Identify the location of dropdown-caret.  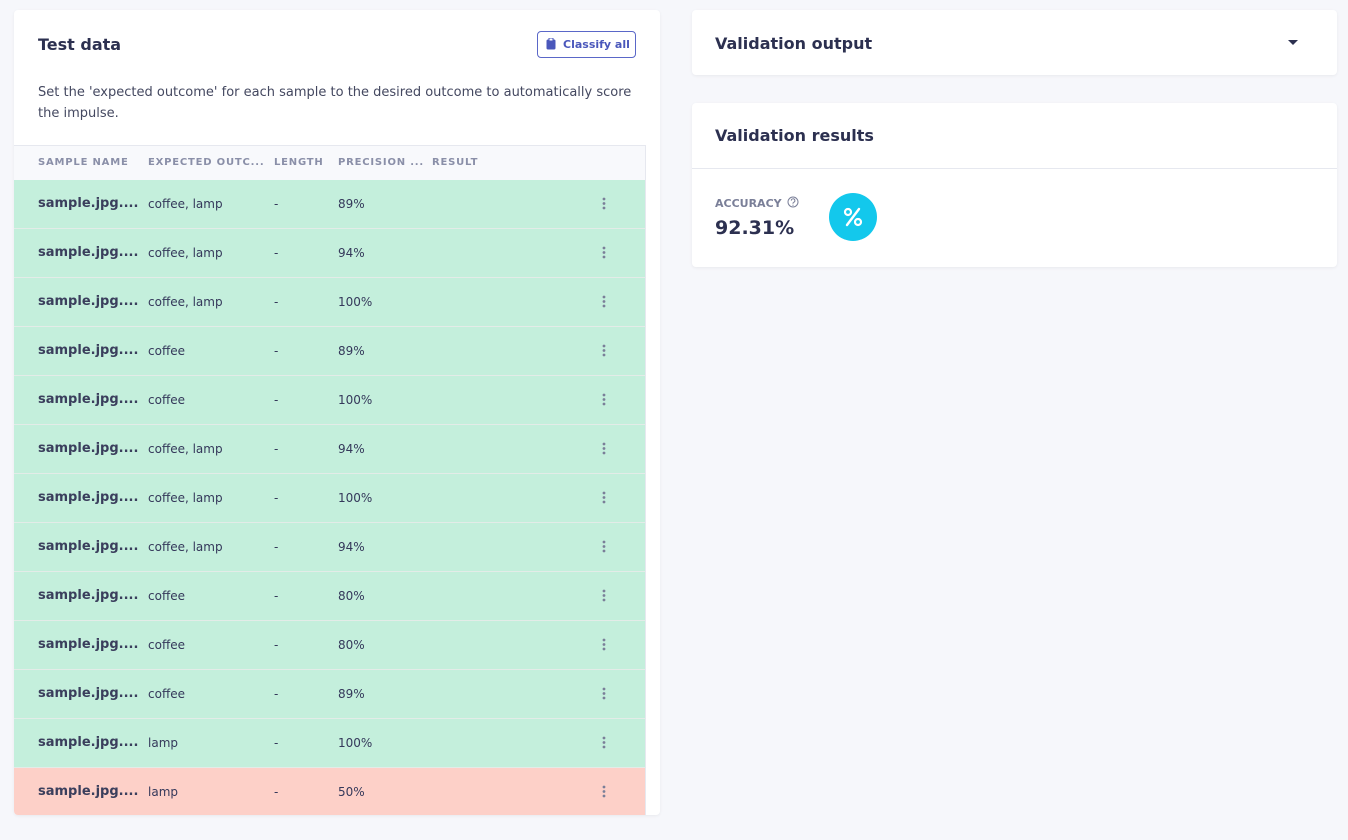
(1293, 42).